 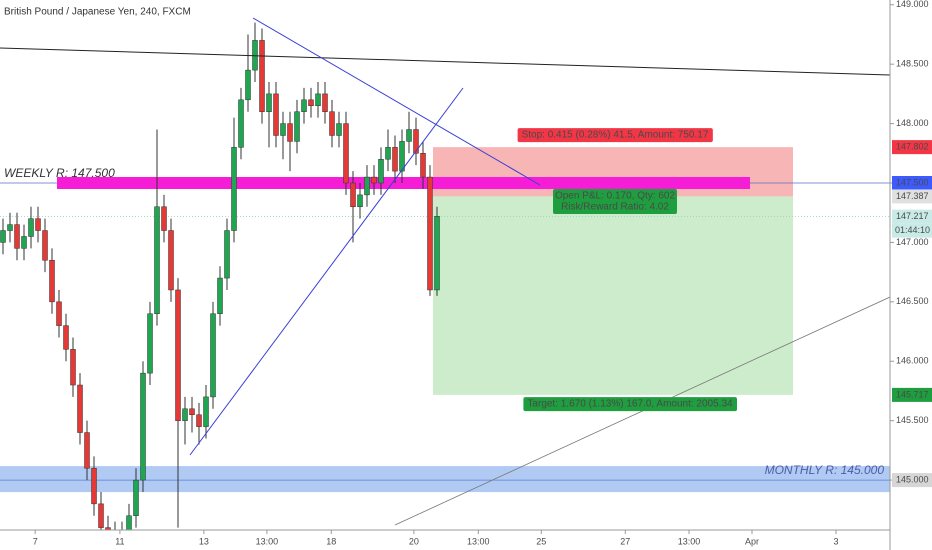 What do you see at coordinates (414, 541) in the screenshot?
I see `x-tick-label: 20` at bounding box center [414, 541].